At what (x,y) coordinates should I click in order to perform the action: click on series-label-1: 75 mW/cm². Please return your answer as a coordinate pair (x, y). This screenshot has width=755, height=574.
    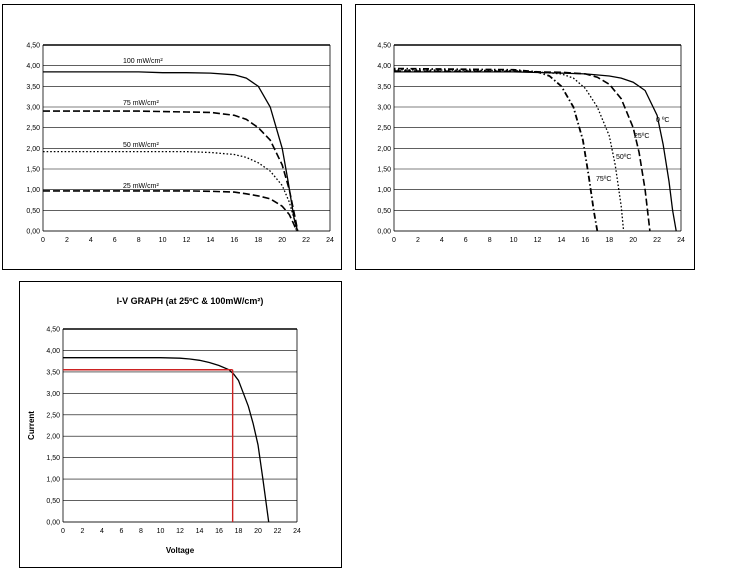
    Looking at the image, I should click on (141, 103).